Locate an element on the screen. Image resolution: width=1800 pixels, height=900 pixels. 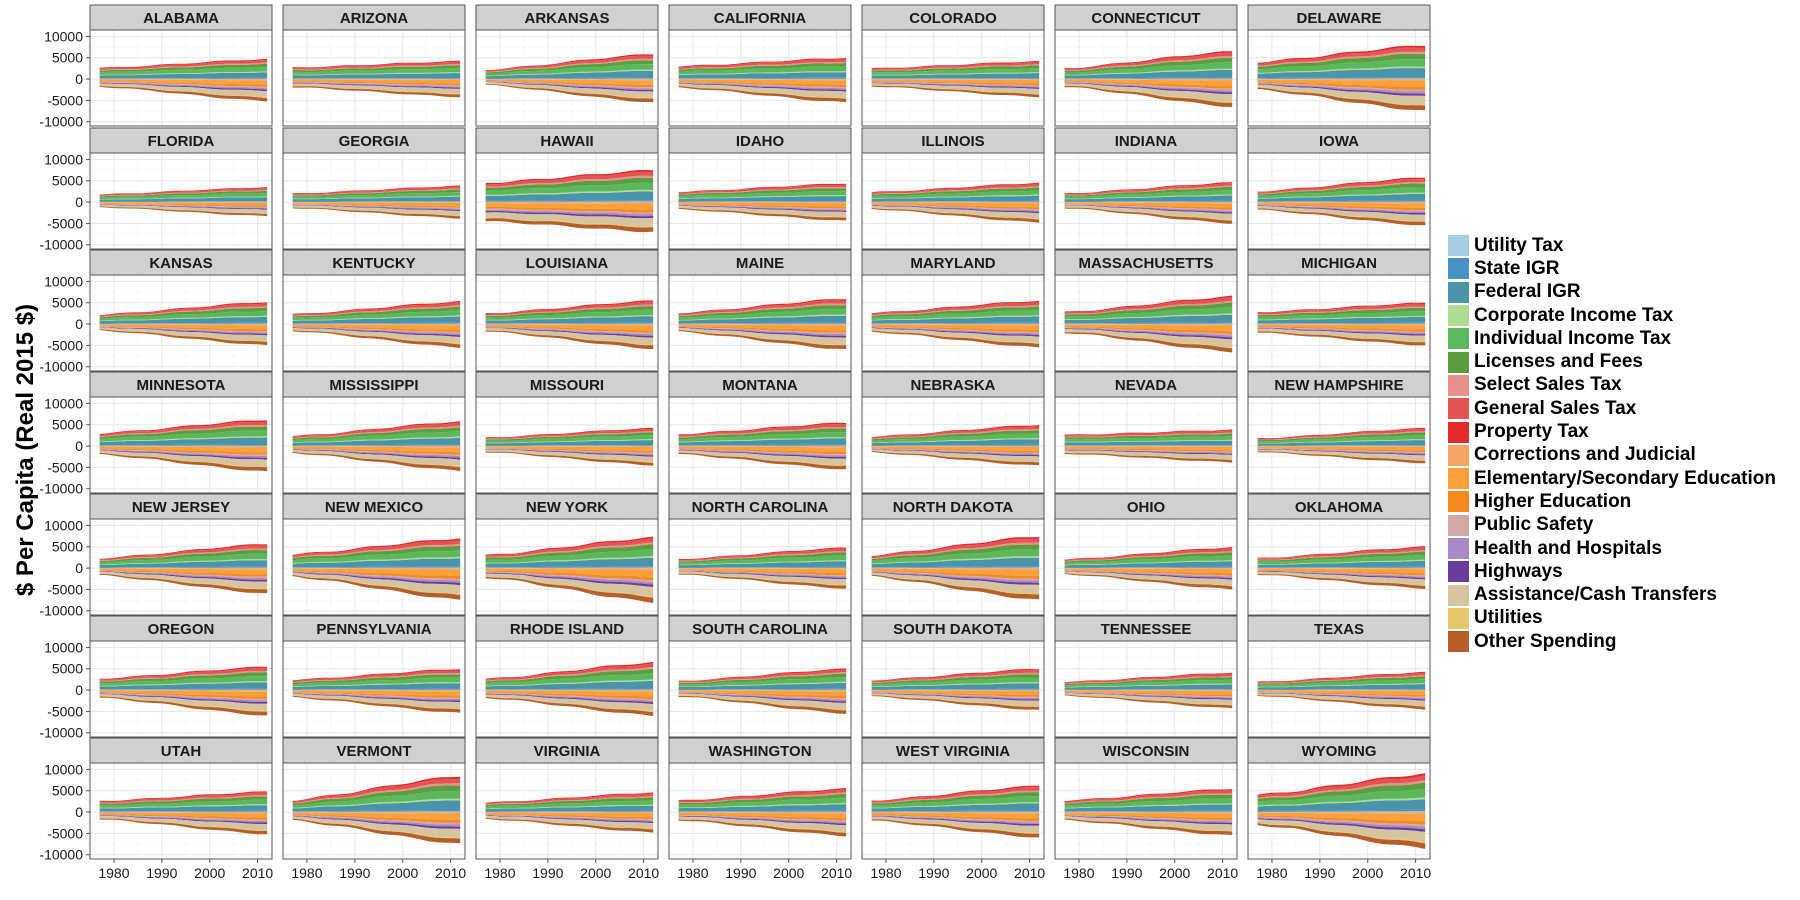
strip-label: VERMONT is located at coordinates (374, 751).